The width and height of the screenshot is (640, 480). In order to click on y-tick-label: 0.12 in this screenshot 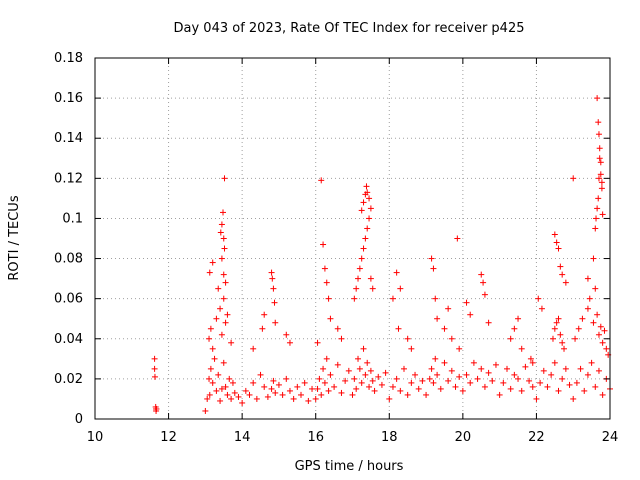, I will do `click(68, 178)`.